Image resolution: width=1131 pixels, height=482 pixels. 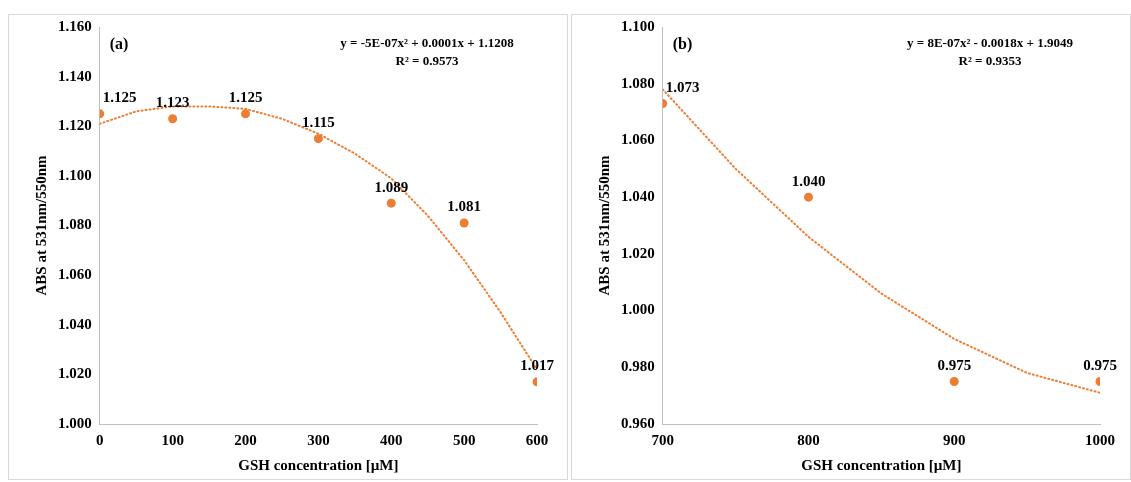 What do you see at coordinates (638, 422) in the screenshot?
I see `y-tick-label: 0.960` at bounding box center [638, 422].